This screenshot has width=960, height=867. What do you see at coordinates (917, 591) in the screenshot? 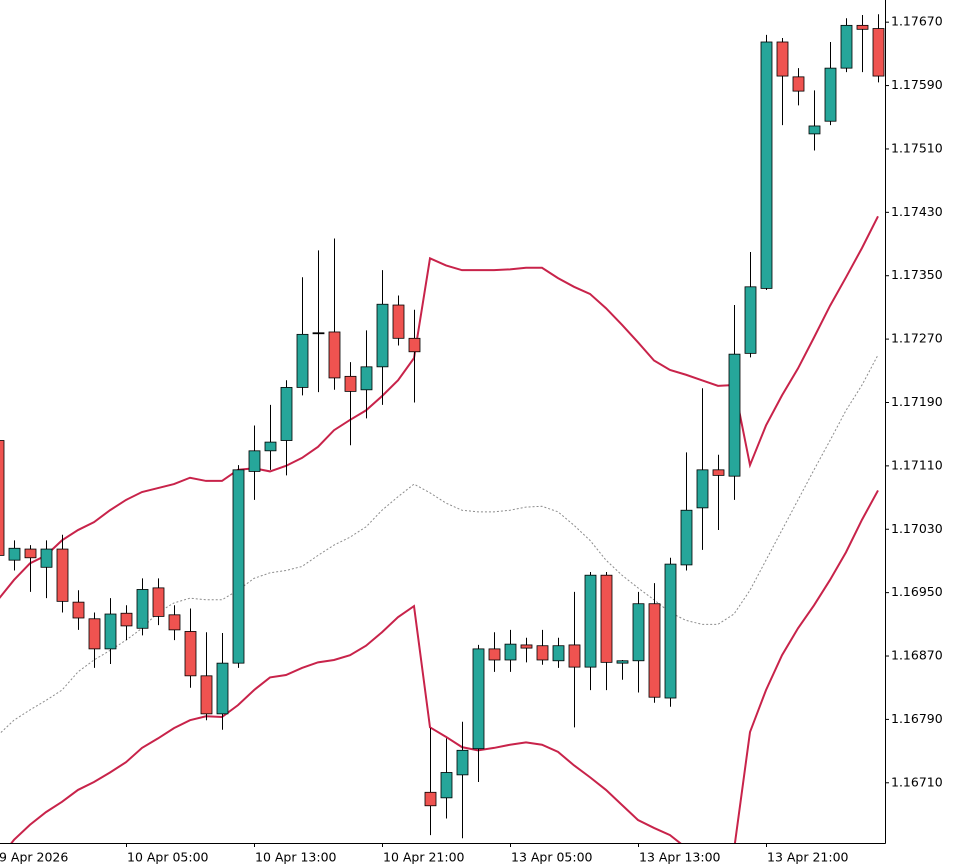
I see `y-tick-label: 1.16950` at bounding box center [917, 591].